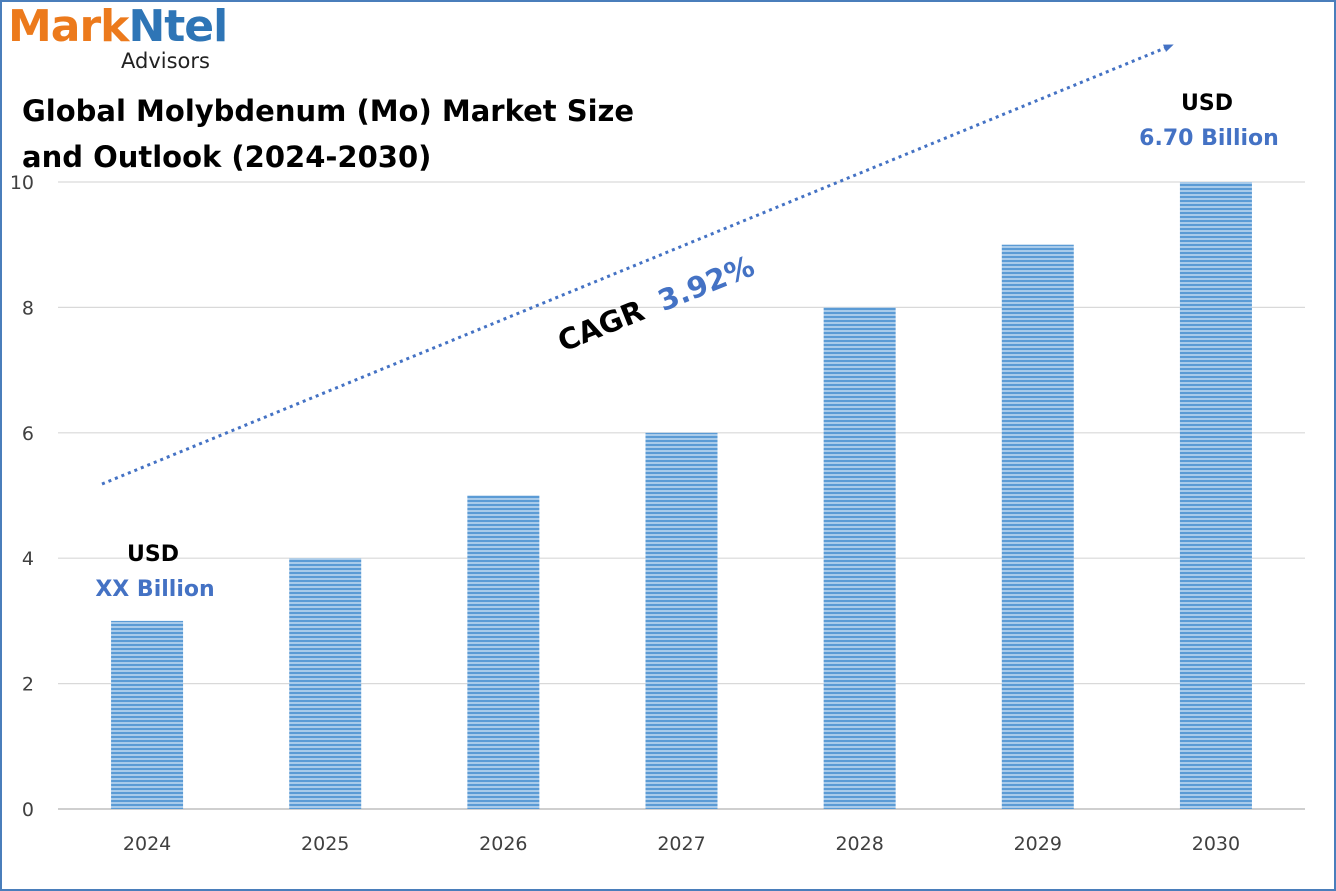 The width and height of the screenshot is (1336, 891). What do you see at coordinates (68, 26) in the screenshot?
I see `brand-part-mark: Mark` at bounding box center [68, 26].